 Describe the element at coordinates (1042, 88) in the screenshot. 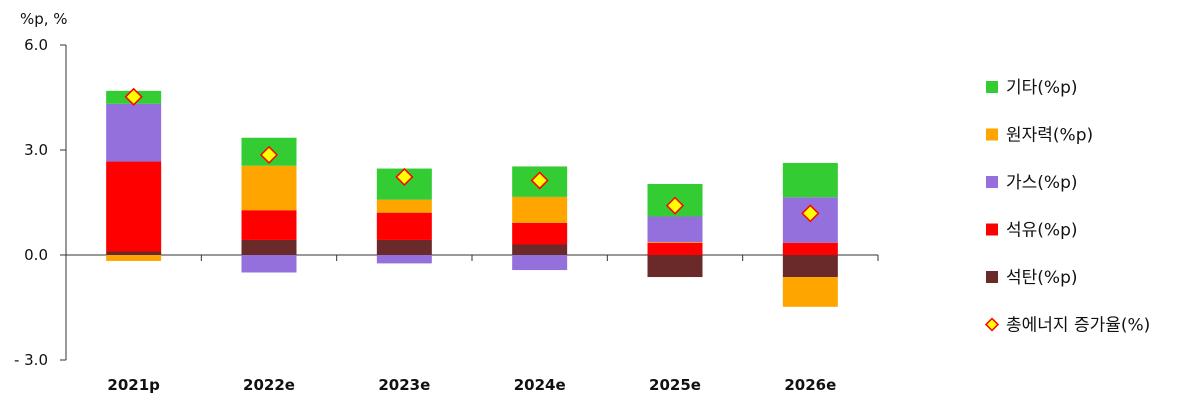

I see `legend-label: 기타(%p)` at that location.